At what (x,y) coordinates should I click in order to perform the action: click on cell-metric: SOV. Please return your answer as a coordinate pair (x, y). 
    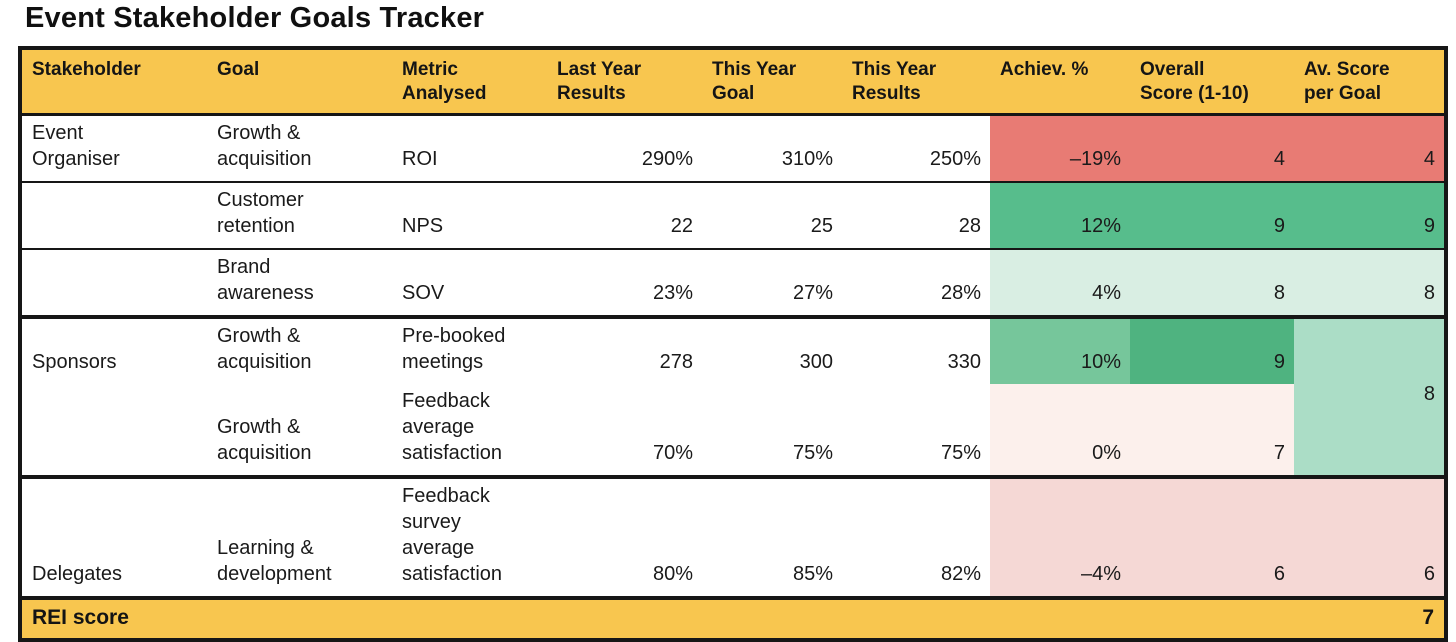
    Looking at the image, I should click on (469, 283).